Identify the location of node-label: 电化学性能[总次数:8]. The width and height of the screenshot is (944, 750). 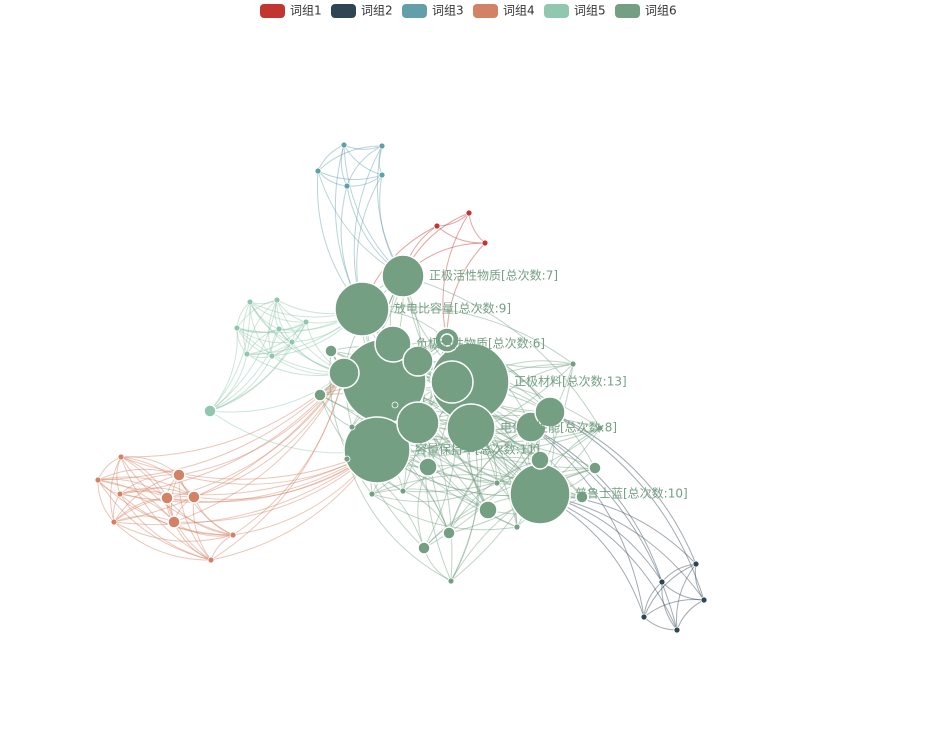
(558, 427).